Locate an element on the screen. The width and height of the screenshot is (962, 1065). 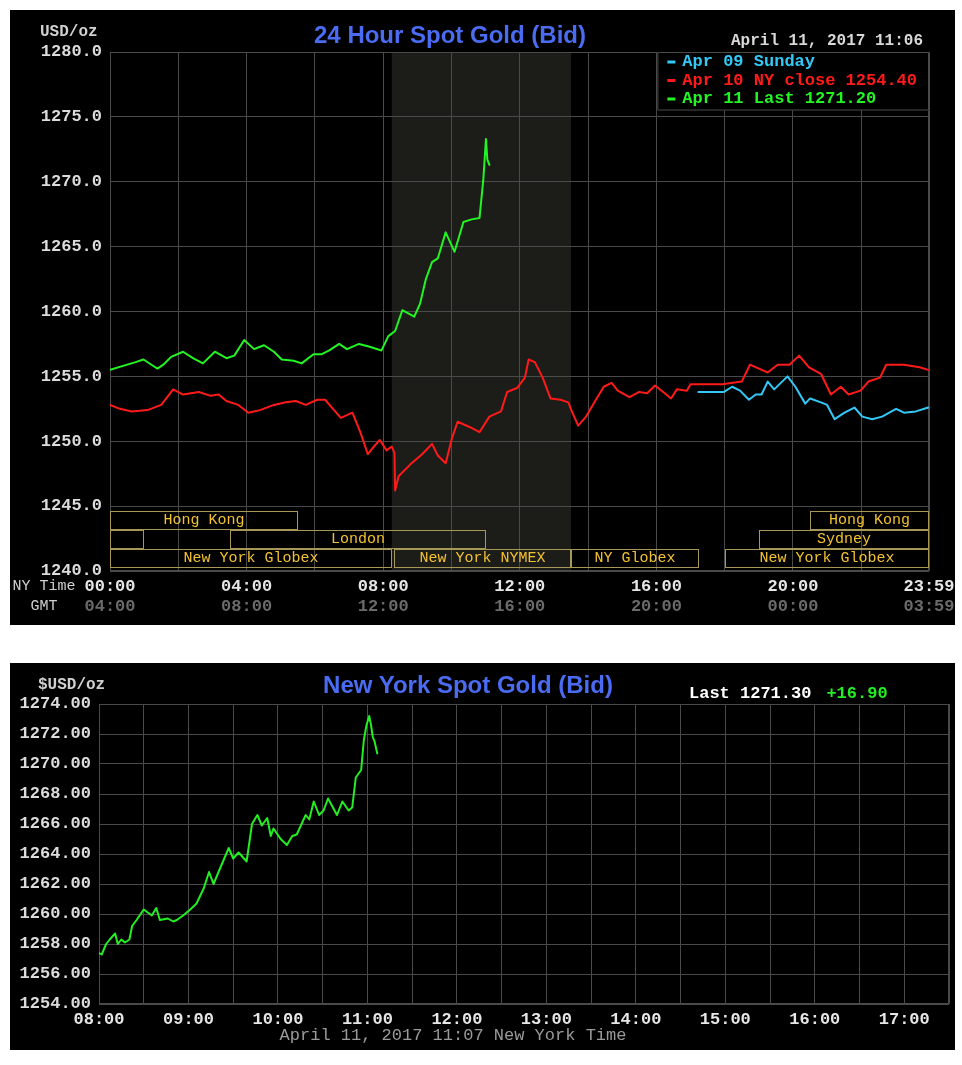
legend-label: Apr 11 Last 1271.20 is located at coordinates (779, 99).